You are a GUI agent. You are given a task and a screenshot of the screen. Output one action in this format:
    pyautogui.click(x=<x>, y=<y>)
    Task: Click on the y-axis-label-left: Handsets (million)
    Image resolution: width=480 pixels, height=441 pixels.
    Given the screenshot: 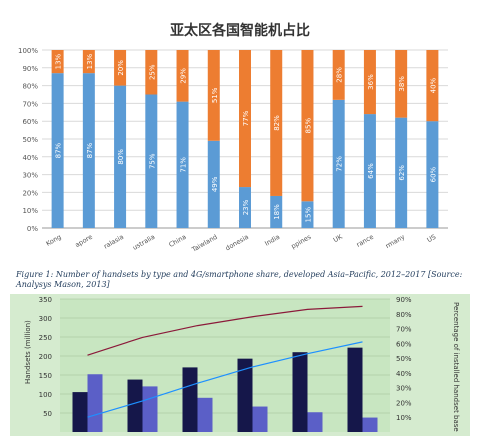 What is the action you would take?
    pyautogui.click(x=28, y=352)
    